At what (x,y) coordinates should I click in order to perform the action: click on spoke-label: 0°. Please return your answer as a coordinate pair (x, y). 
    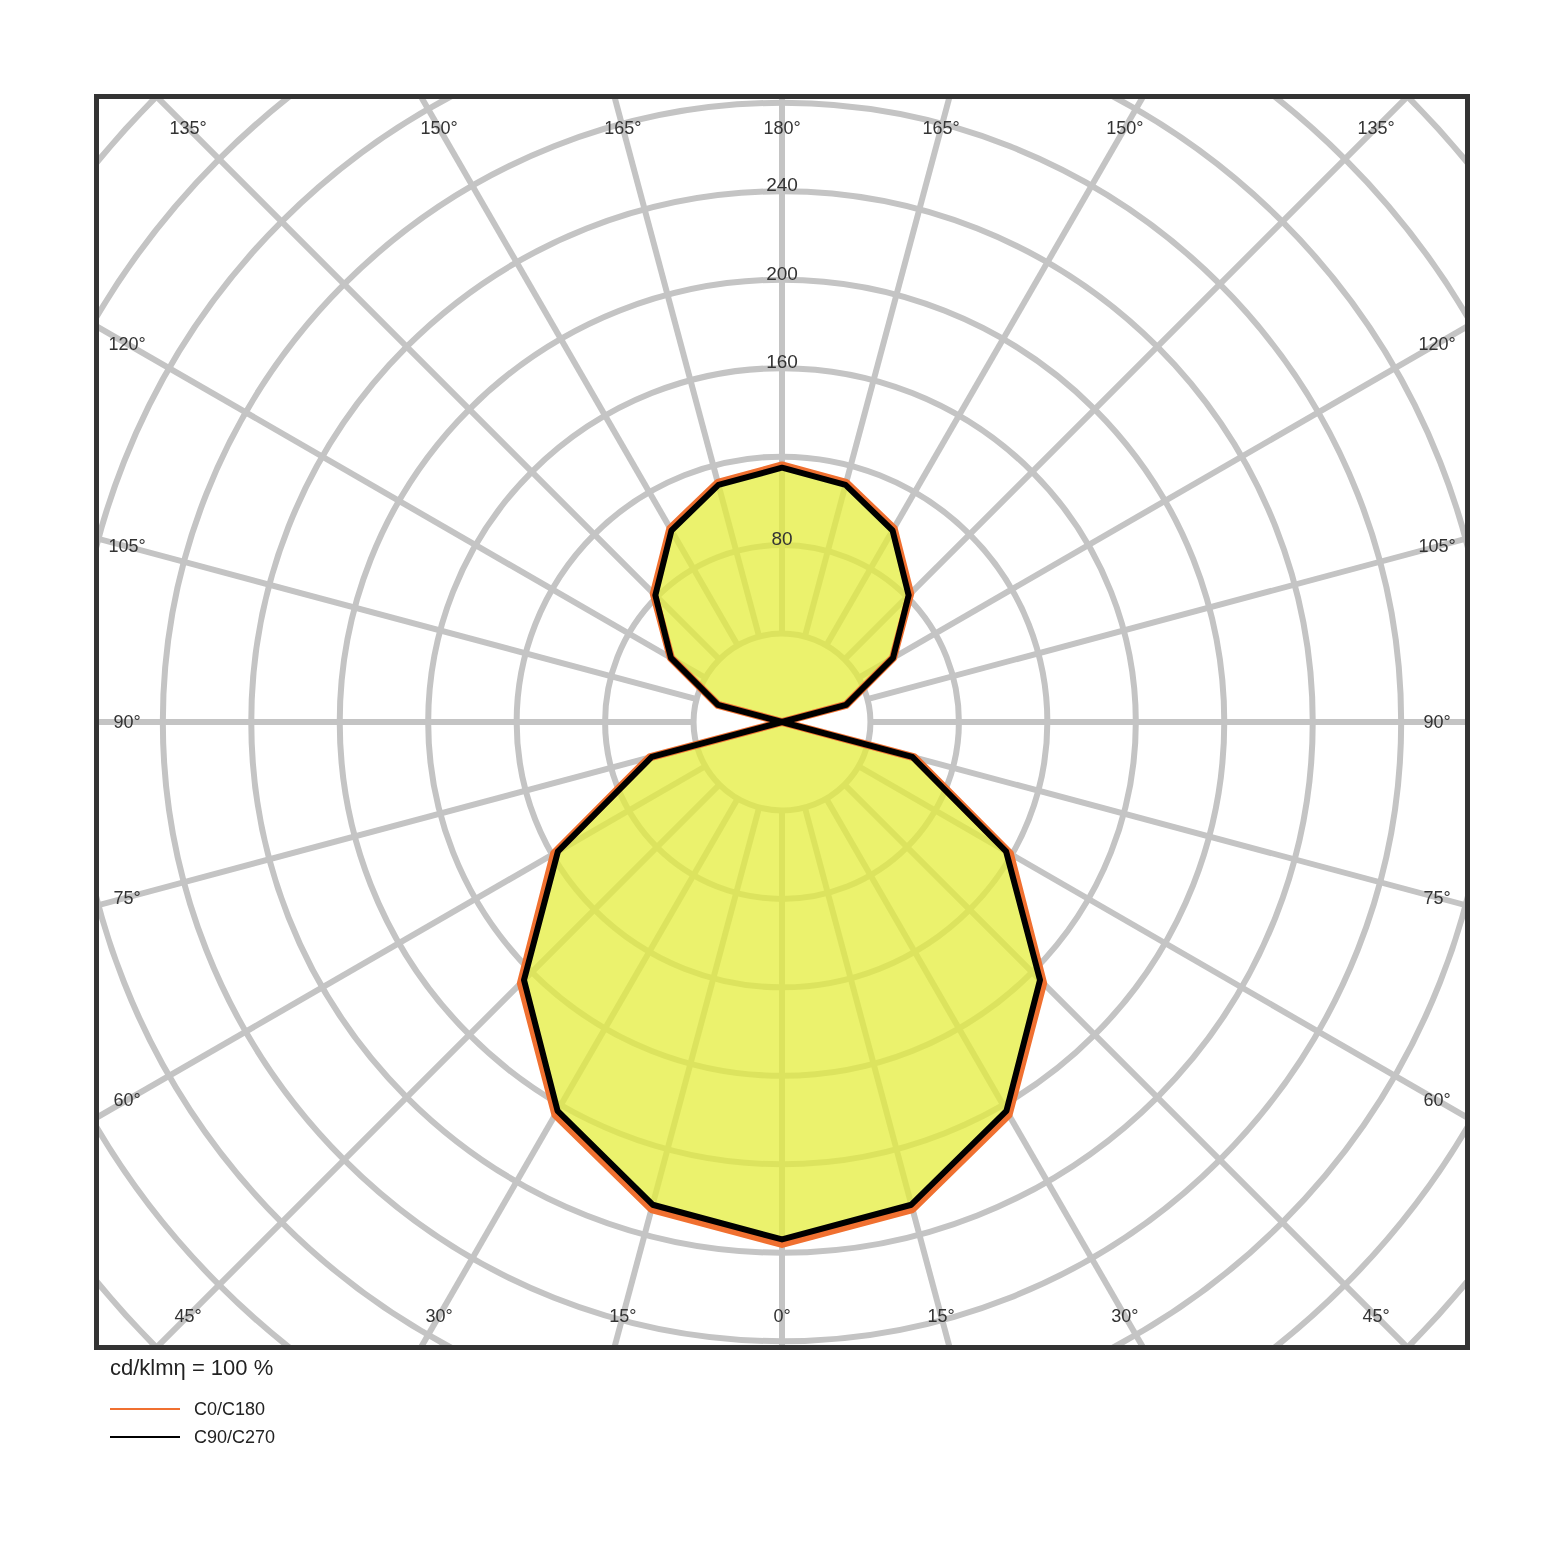
    Looking at the image, I should click on (782, 1316).